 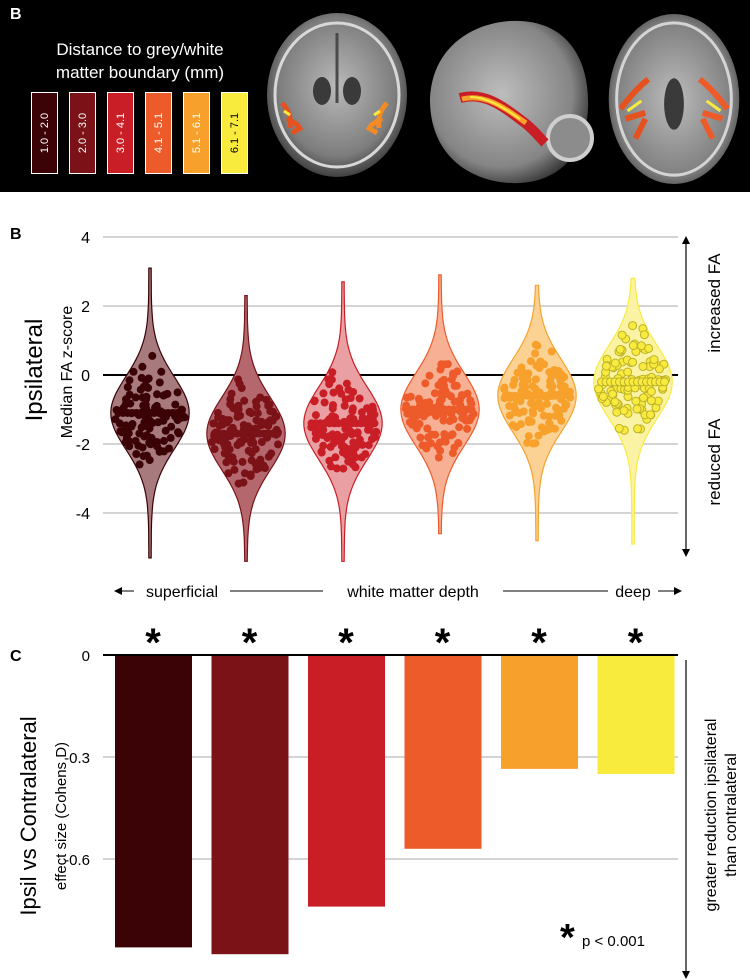 What do you see at coordinates (714, 462) in the screenshot?
I see `reduced-fa-label: reduced FA` at bounding box center [714, 462].